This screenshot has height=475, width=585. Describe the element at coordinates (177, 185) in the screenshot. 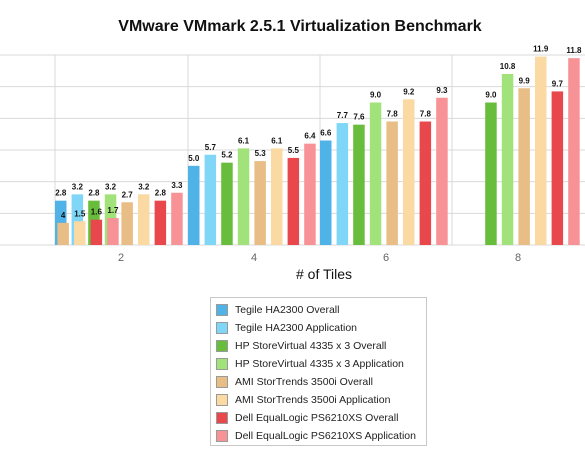

I see `bar-value-label: 3.3` at that location.